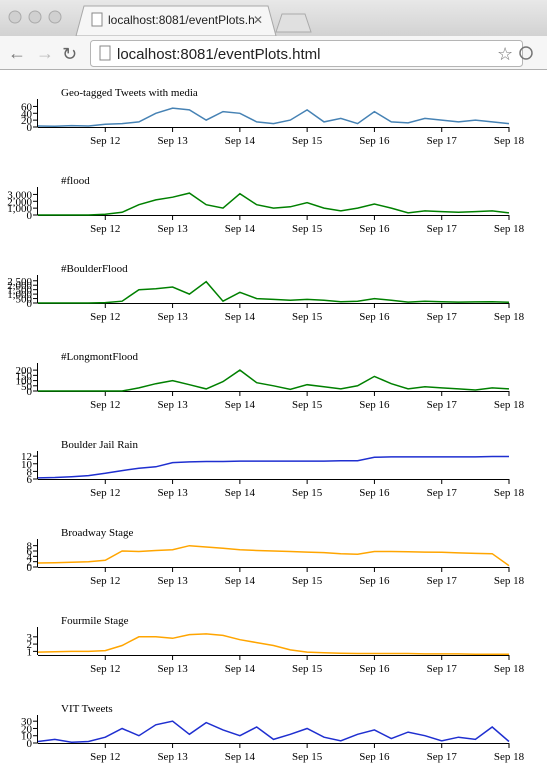  I want to click on window-minimize, so click(35, 17).